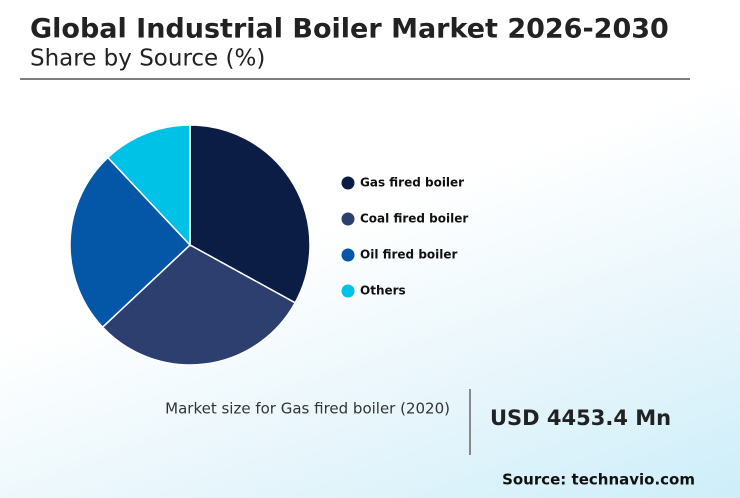 The width and height of the screenshot is (740, 498). I want to click on legend-label: Coal fired boiler, so click(414, 219).